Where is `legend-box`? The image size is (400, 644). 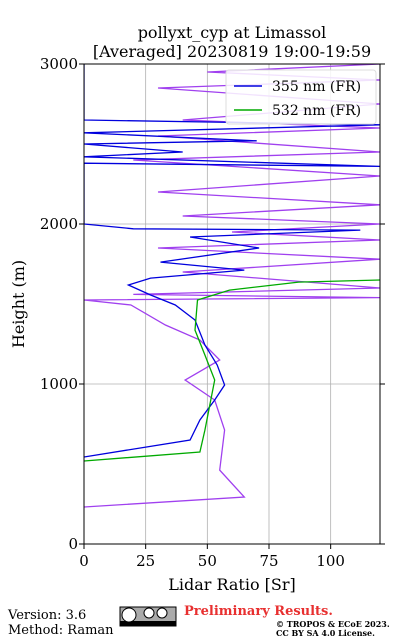
legend-box is located at coordinates (301, 97).